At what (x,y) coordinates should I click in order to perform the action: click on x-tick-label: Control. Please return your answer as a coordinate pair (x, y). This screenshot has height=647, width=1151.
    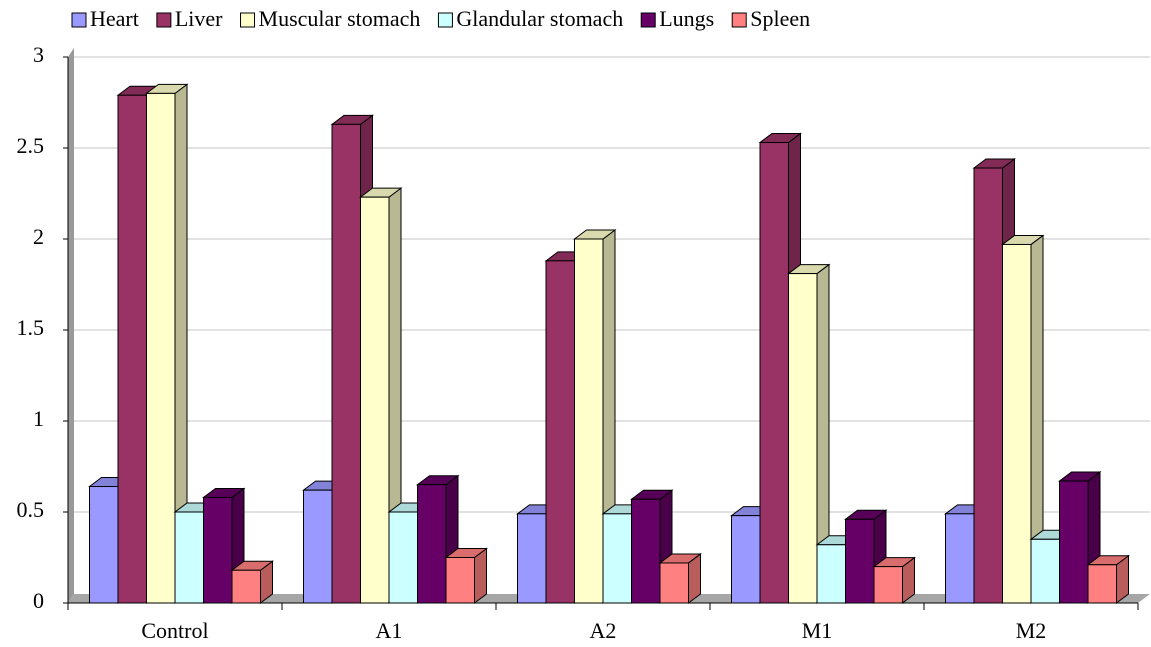
    Looking at the image, I should click on (174, 630).